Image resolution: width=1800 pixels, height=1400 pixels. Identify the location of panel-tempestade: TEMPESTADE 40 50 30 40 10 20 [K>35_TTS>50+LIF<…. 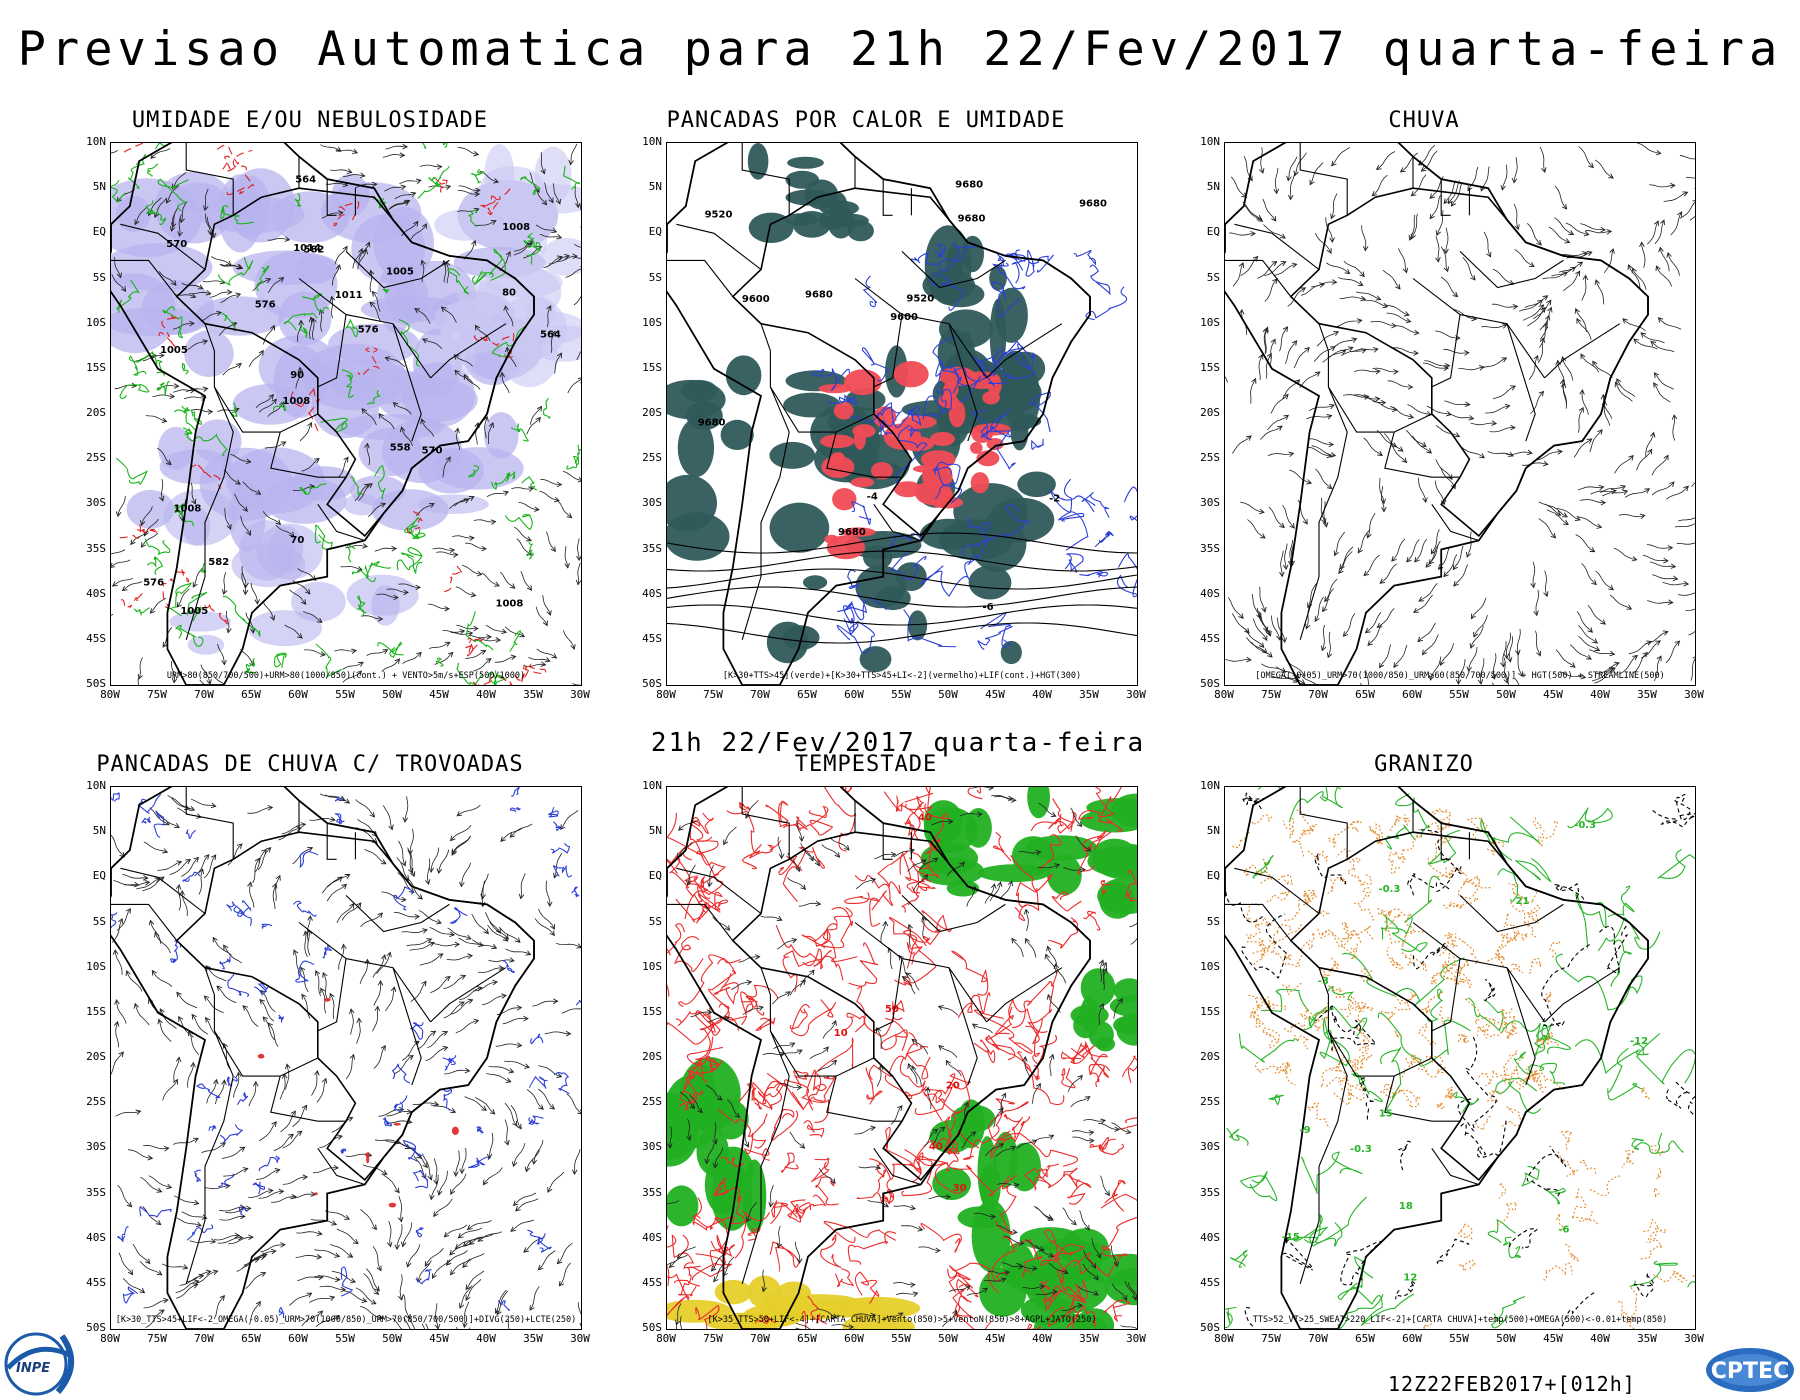
(876, 1048).